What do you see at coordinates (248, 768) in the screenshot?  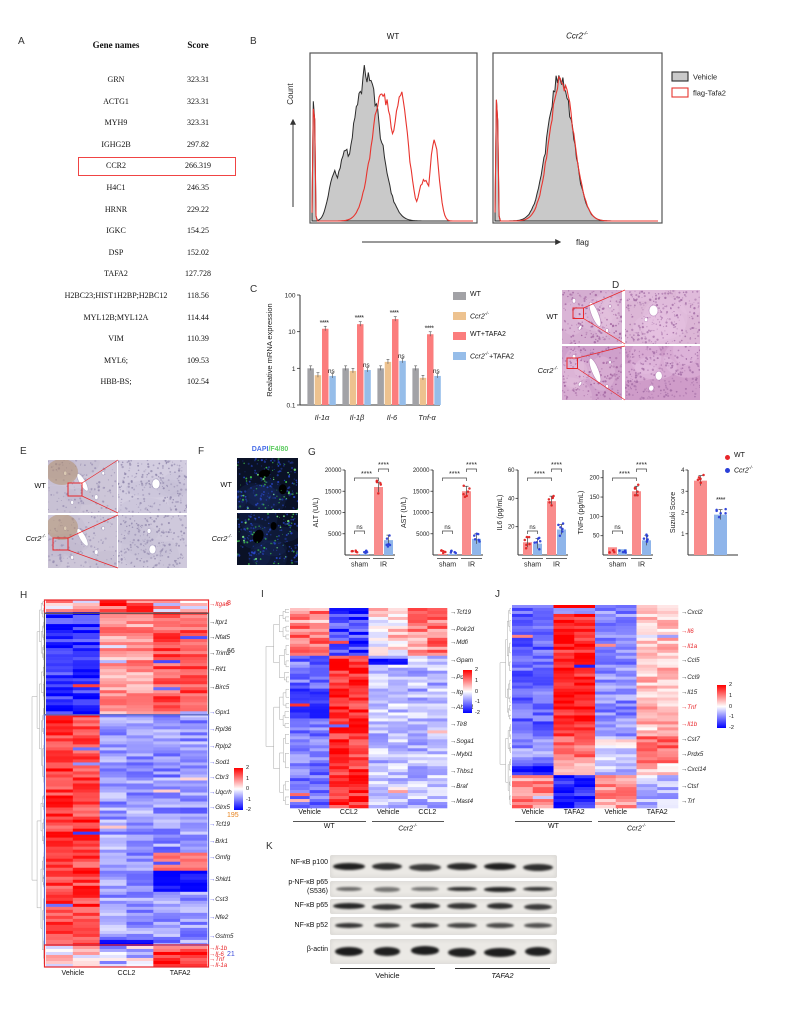 I see `colorbar-tick: 2` at bounding box center [248, 768].